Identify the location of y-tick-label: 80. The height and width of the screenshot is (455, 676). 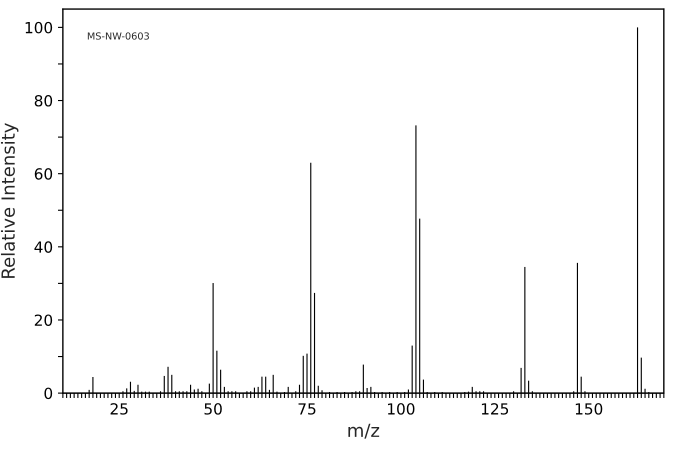
(43, 101).